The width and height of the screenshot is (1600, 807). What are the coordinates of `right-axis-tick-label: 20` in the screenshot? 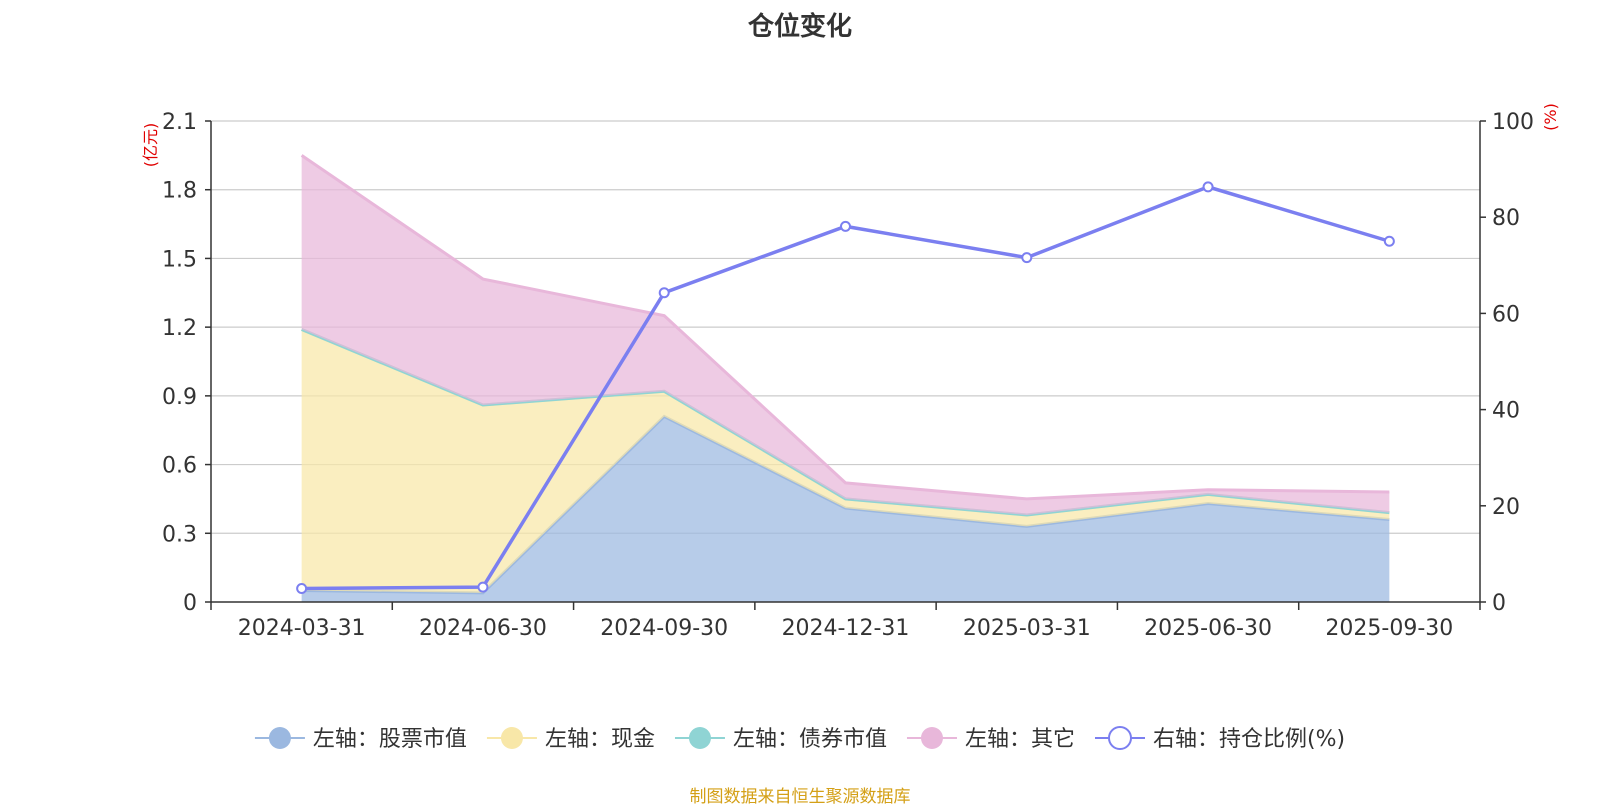 It's located at (1506, 507).